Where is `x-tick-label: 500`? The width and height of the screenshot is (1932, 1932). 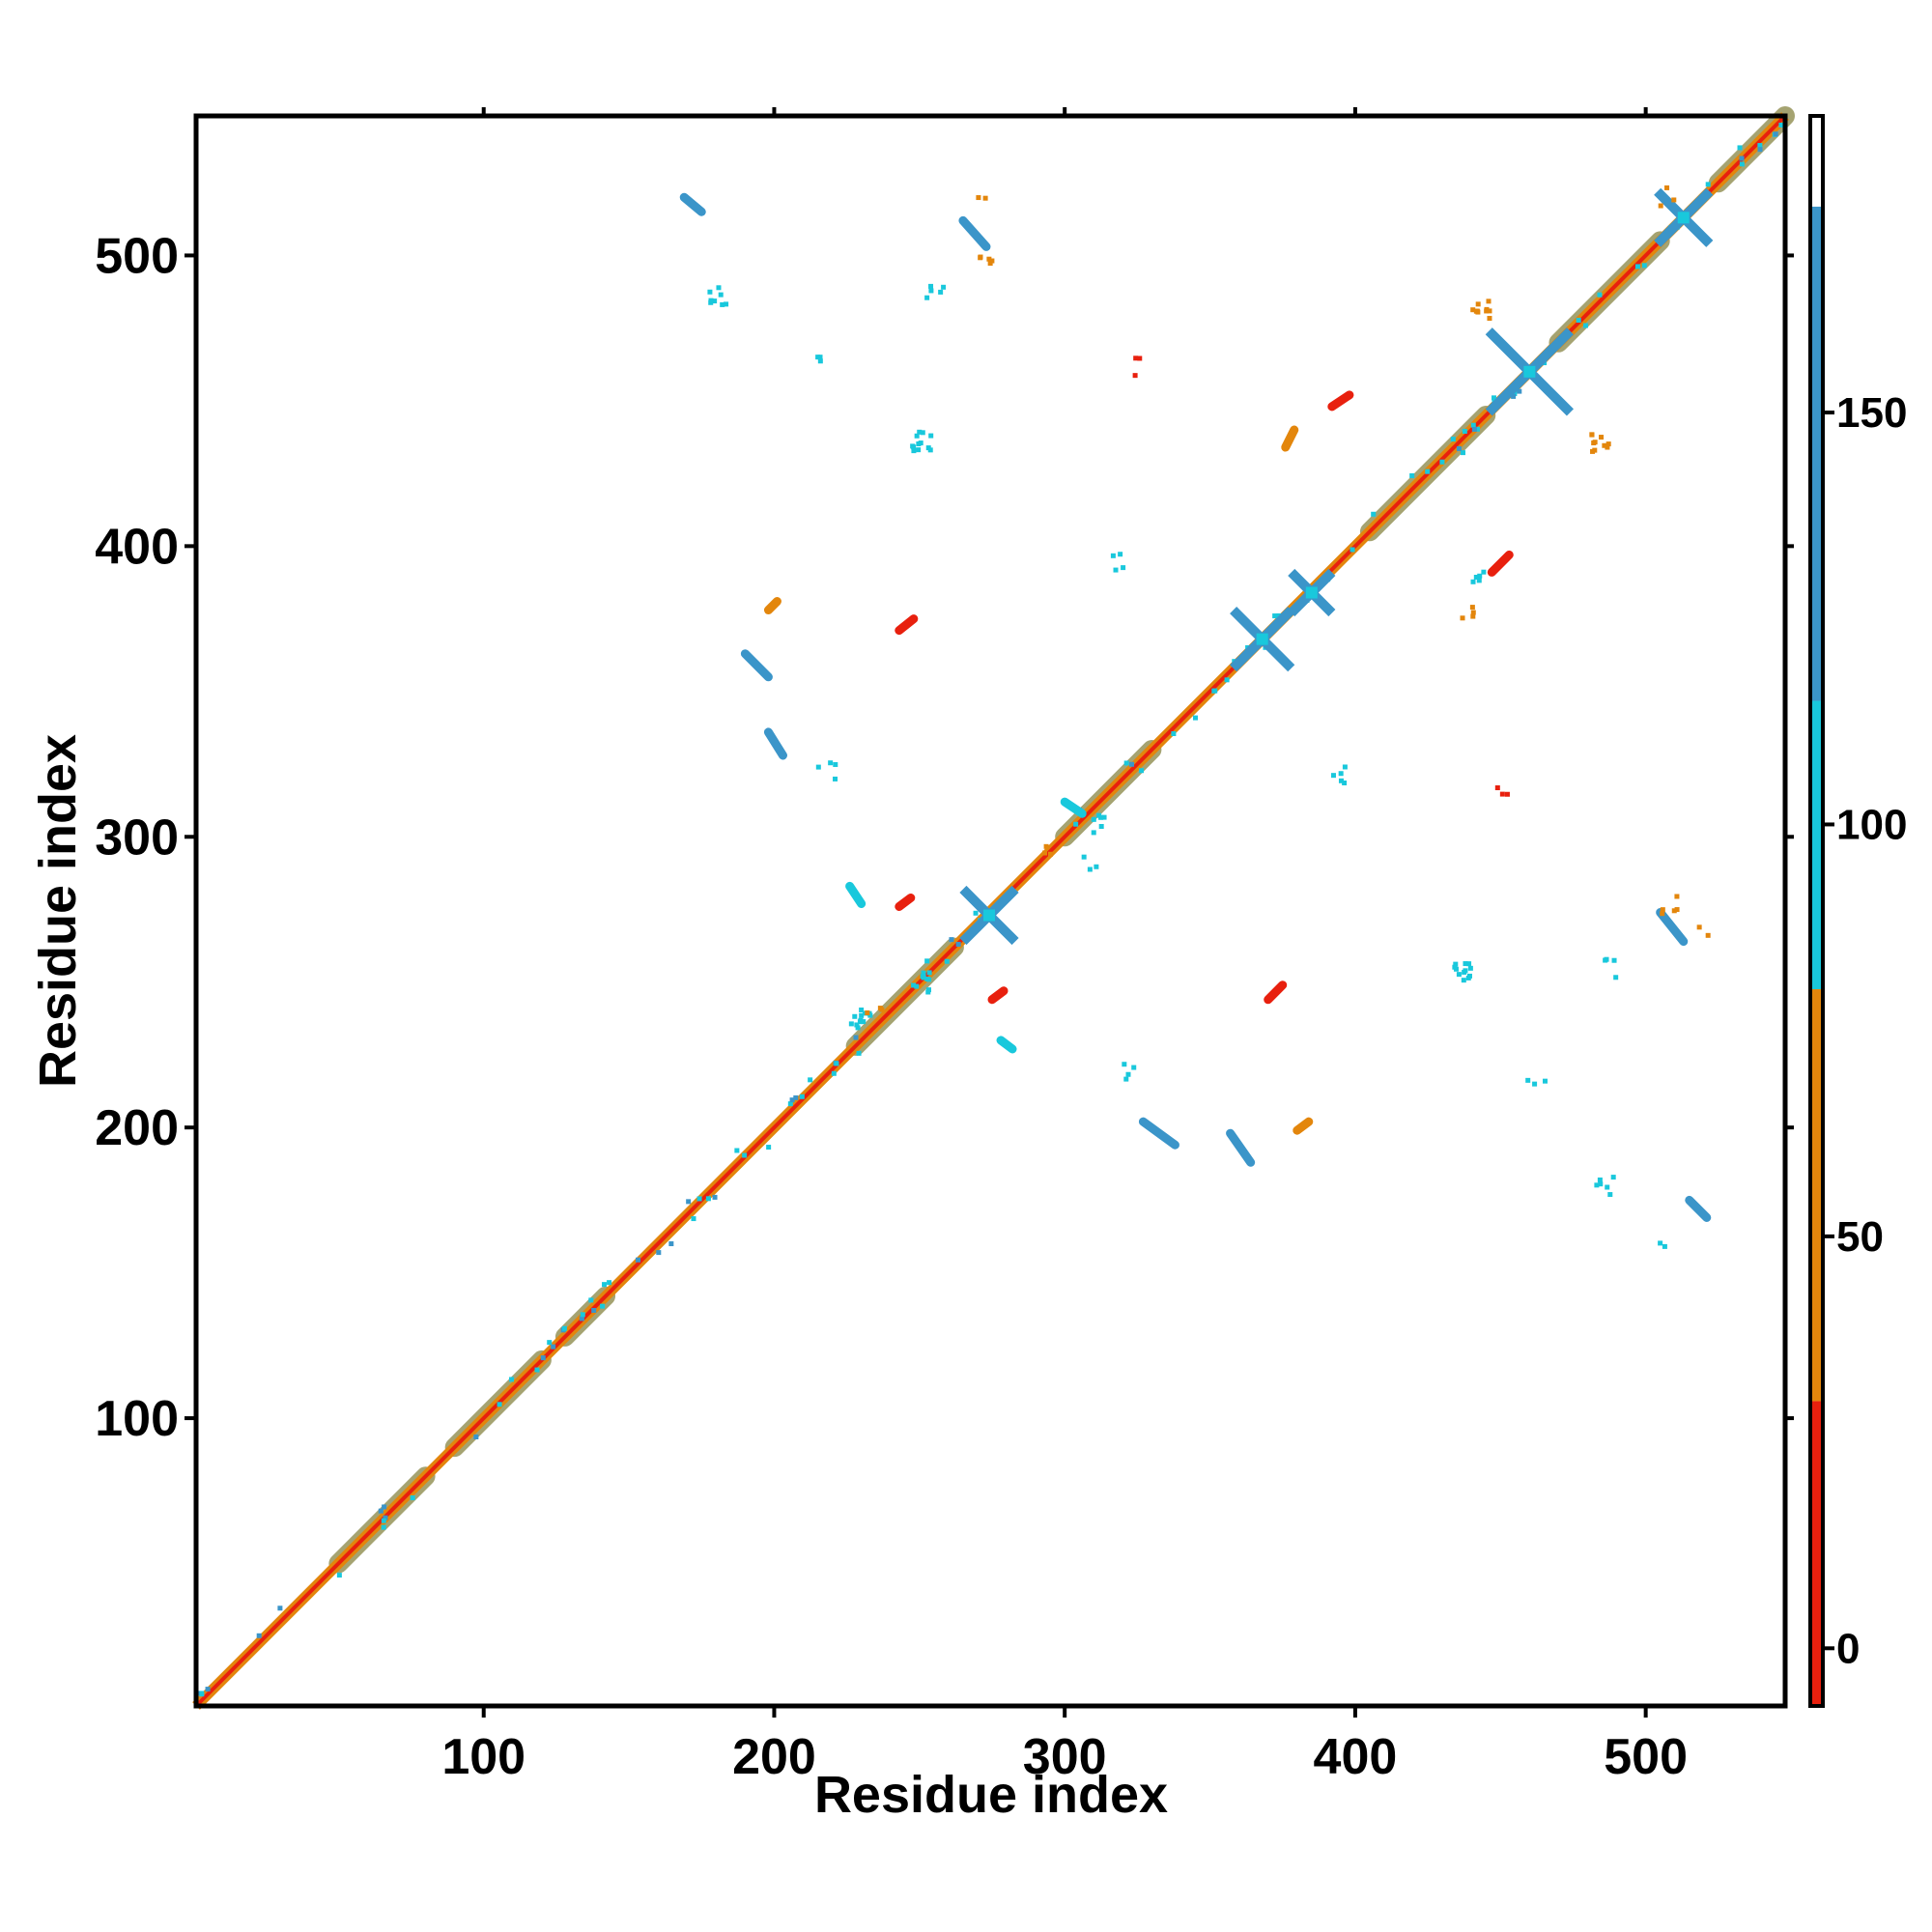 x-tick-label: 500 is located at coordinates (1646, 1757).